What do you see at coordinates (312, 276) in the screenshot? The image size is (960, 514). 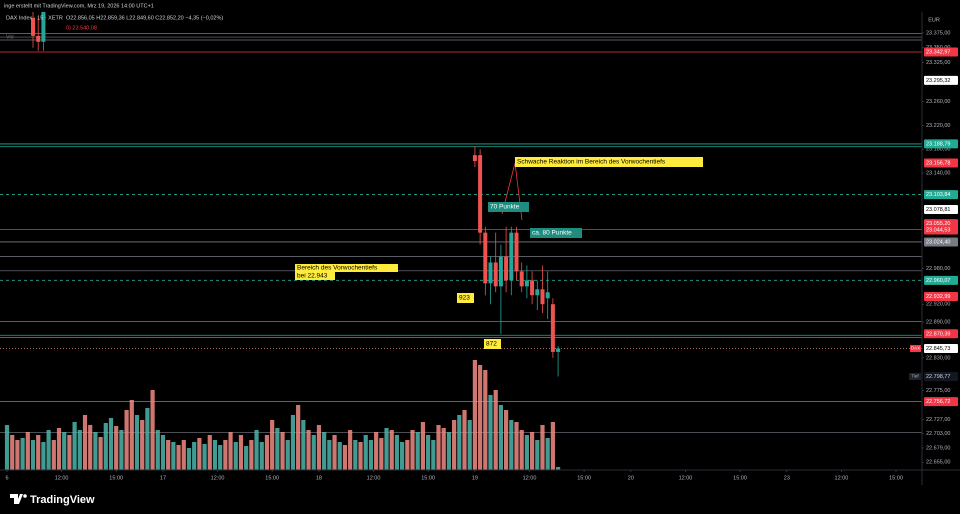 I see `annotation: bei 22.943` at bounding box center [312, 276].